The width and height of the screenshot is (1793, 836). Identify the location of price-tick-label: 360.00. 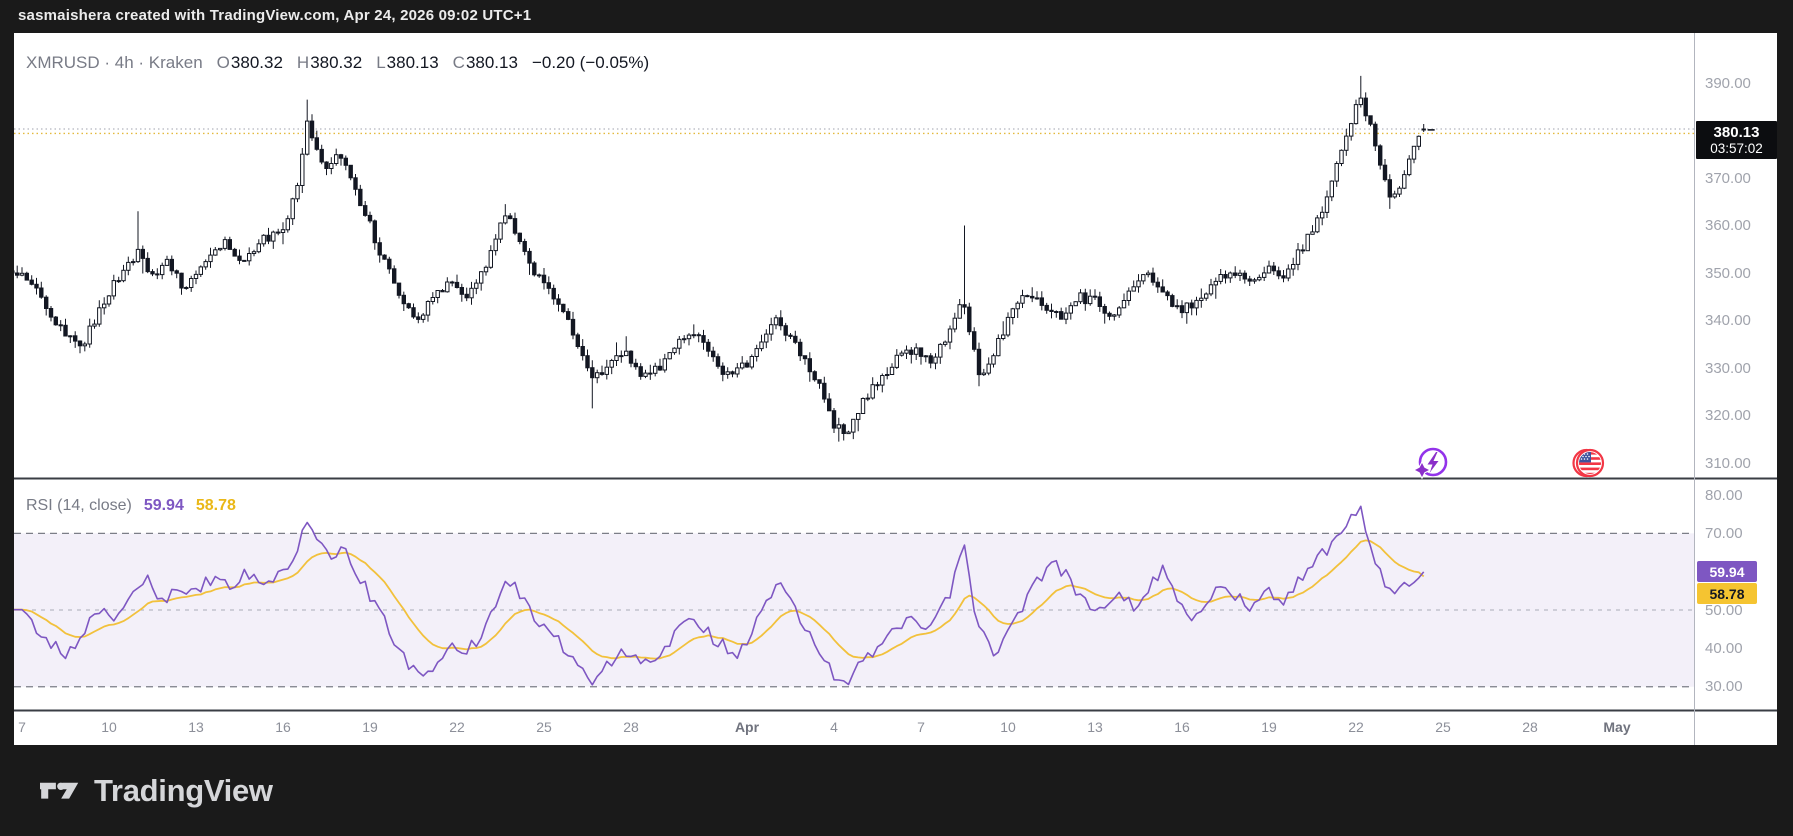
(1728, 225).